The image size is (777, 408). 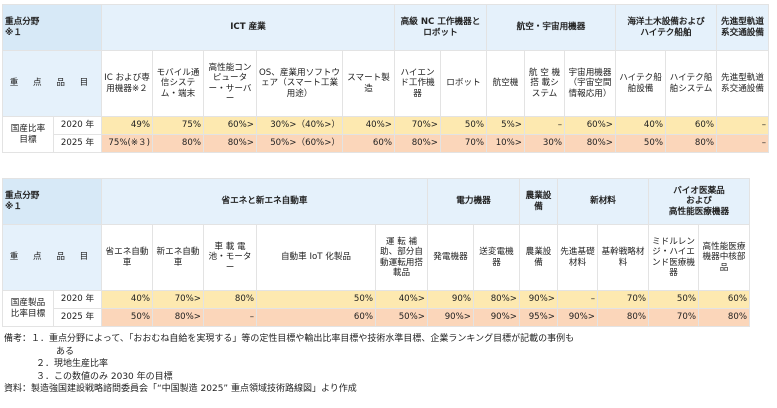 What do you see at coordinates (538, 317) in the screenshot?
I see `value-cell: 95%>` at bounding box center [538, 317].